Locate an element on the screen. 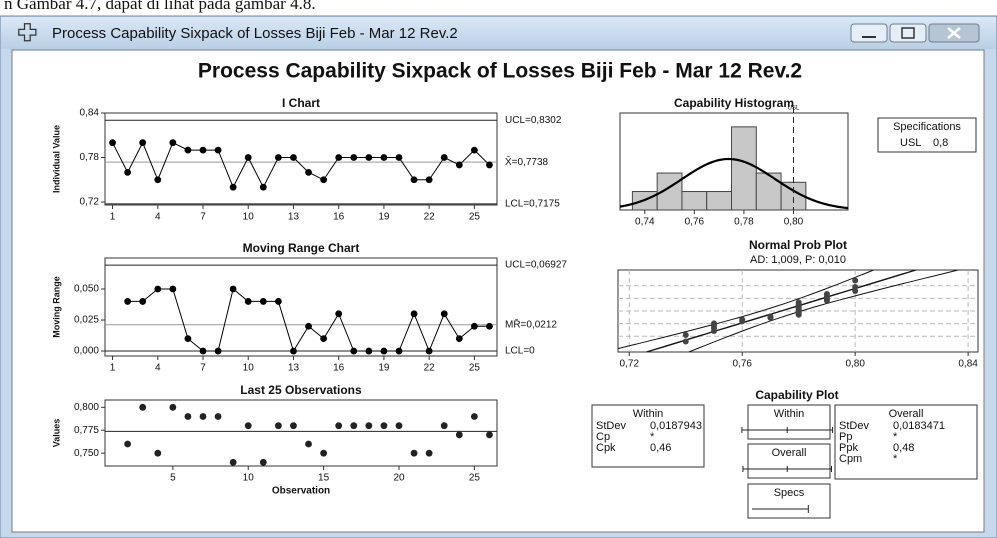 The width and height of the screenshot is (997, 538). stat-name: Cpm is located at coordinates (850, 459).